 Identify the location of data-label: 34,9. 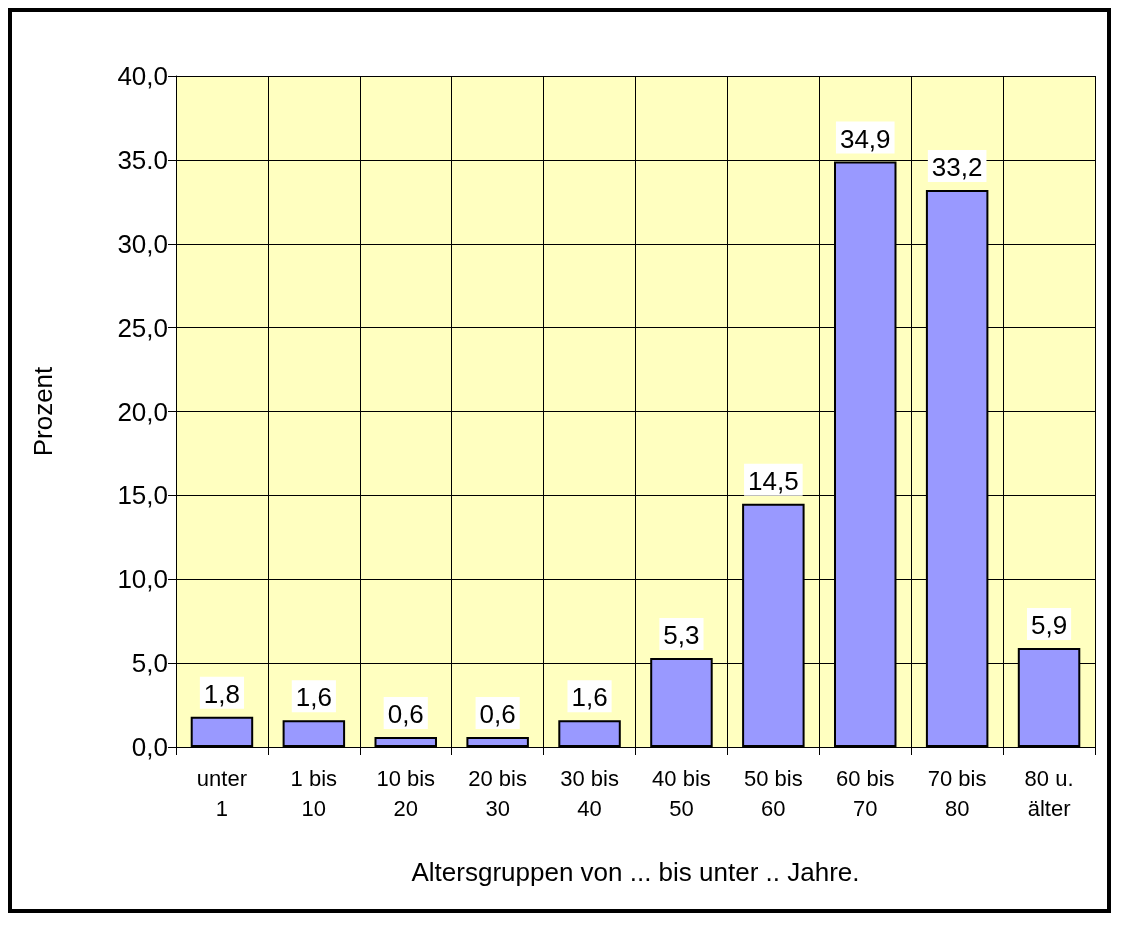
(865, 138).